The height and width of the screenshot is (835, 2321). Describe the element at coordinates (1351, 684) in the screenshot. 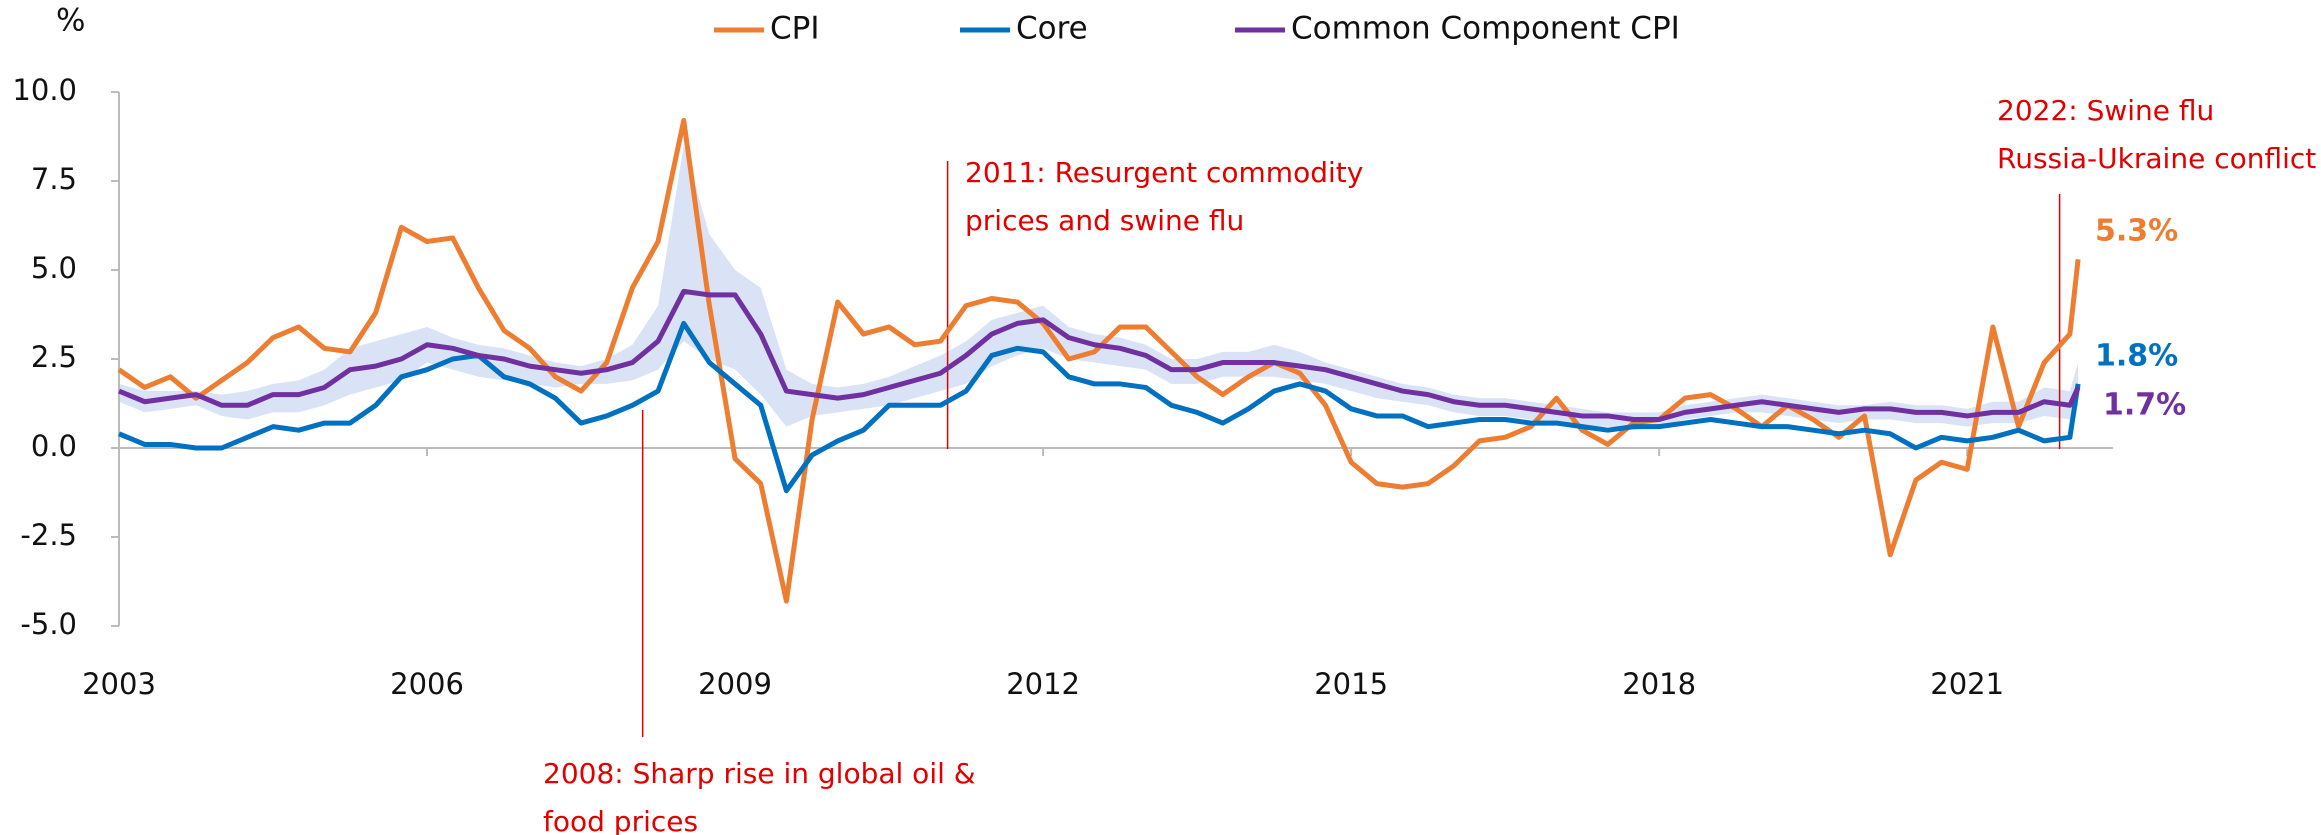

I see `x-tick-label: 2015` at that location.